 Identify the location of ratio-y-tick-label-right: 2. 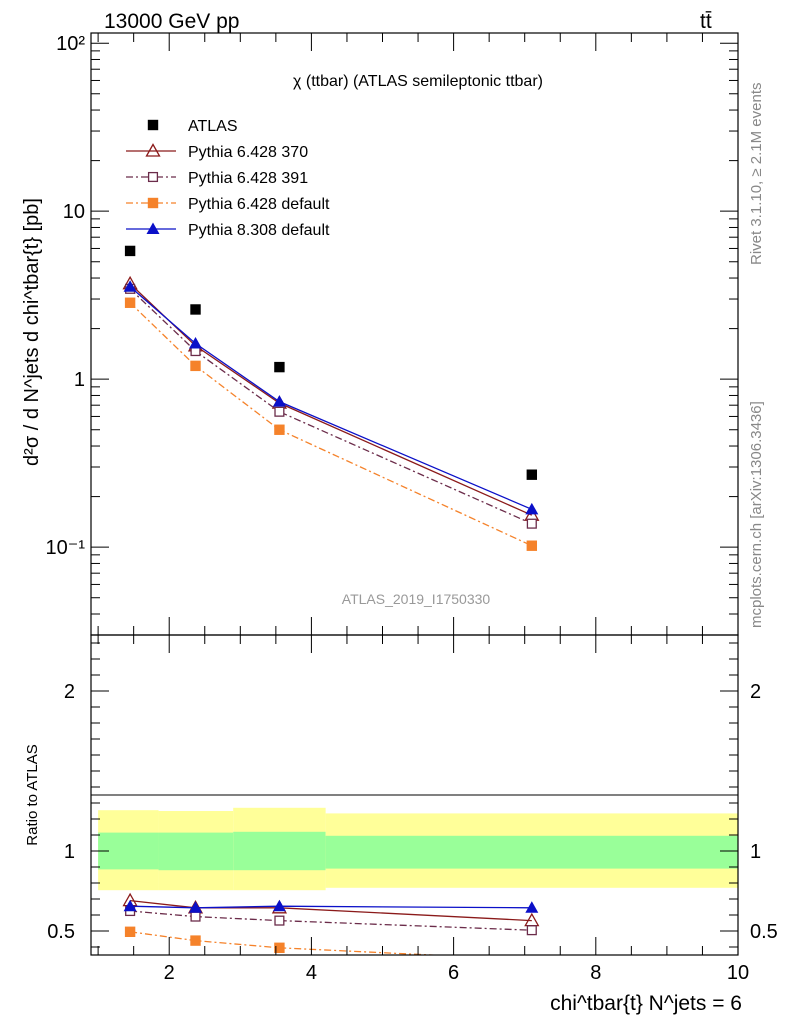
(755, 692).